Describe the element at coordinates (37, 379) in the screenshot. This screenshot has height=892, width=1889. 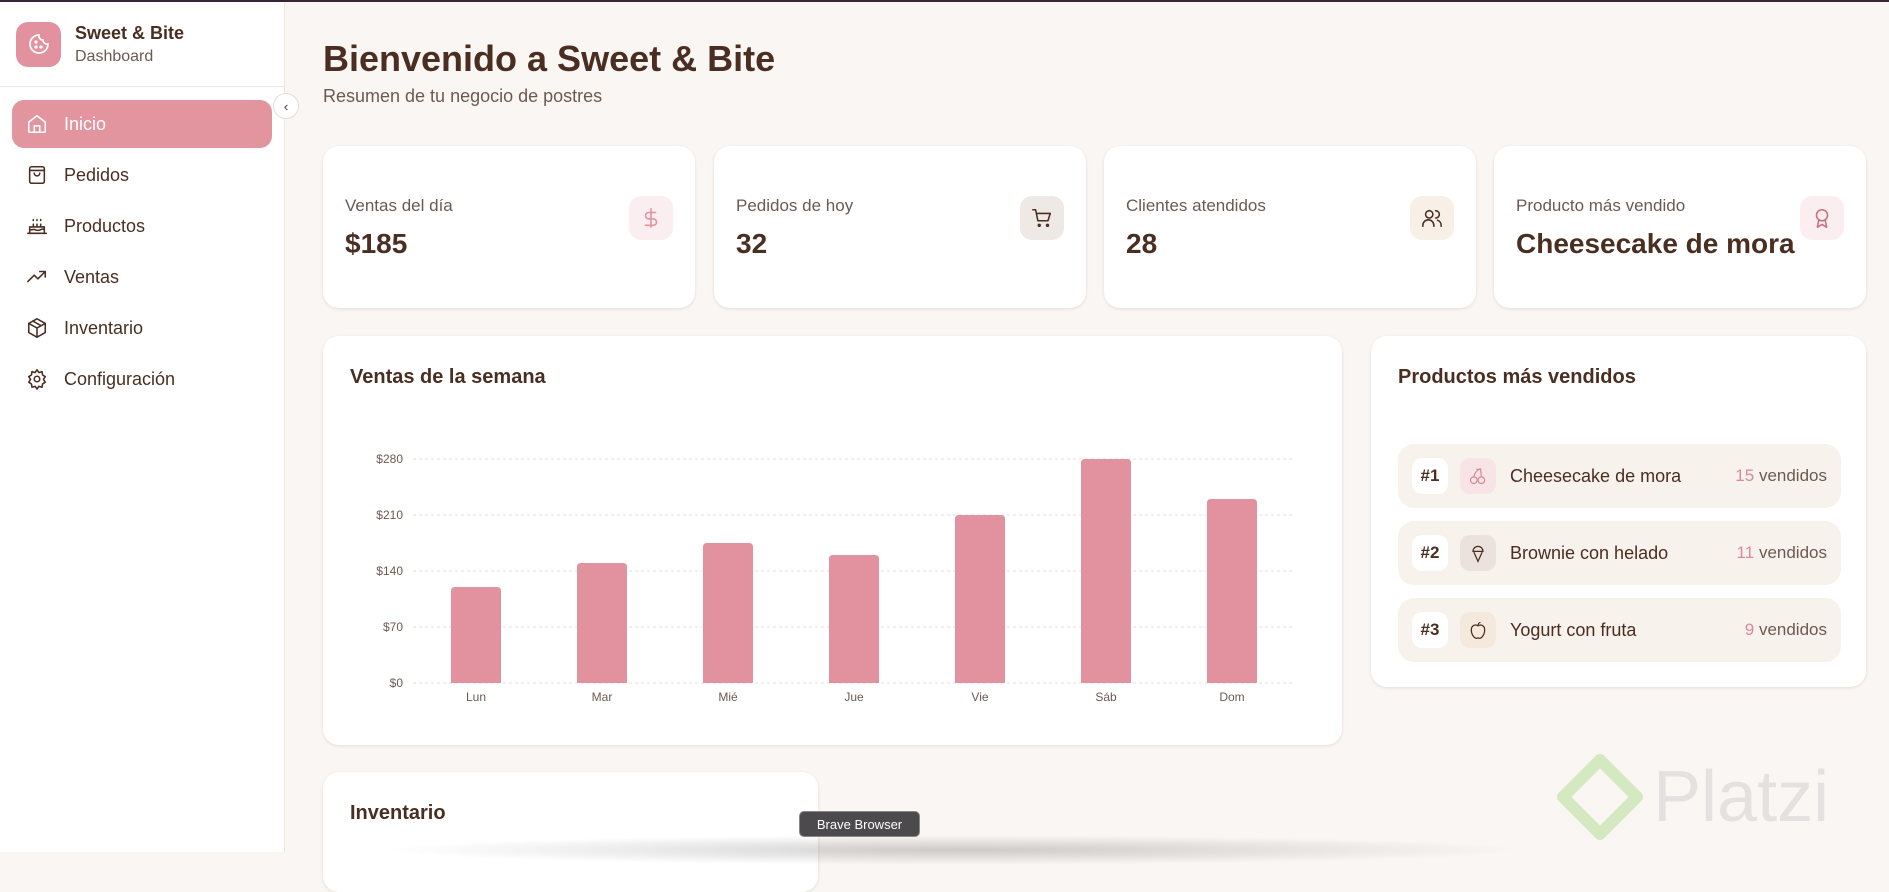
I see `gear-icon` at that location.